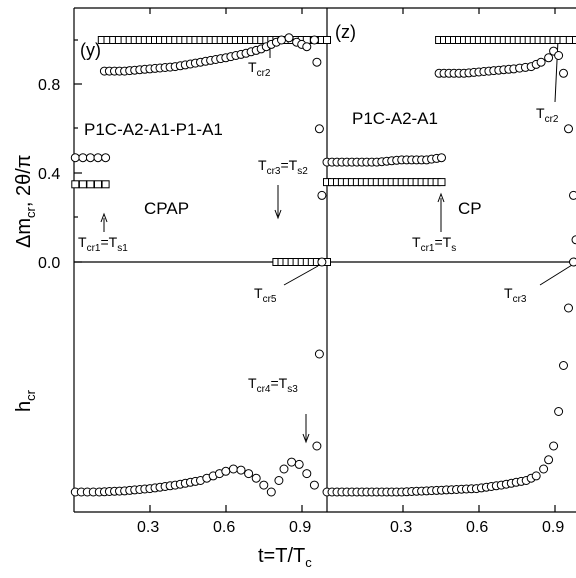  What do you see at coordinates (30, 212) in the screenshot?
I see `y-upper-axis-sub: cr` at bounding box center [30, 212].